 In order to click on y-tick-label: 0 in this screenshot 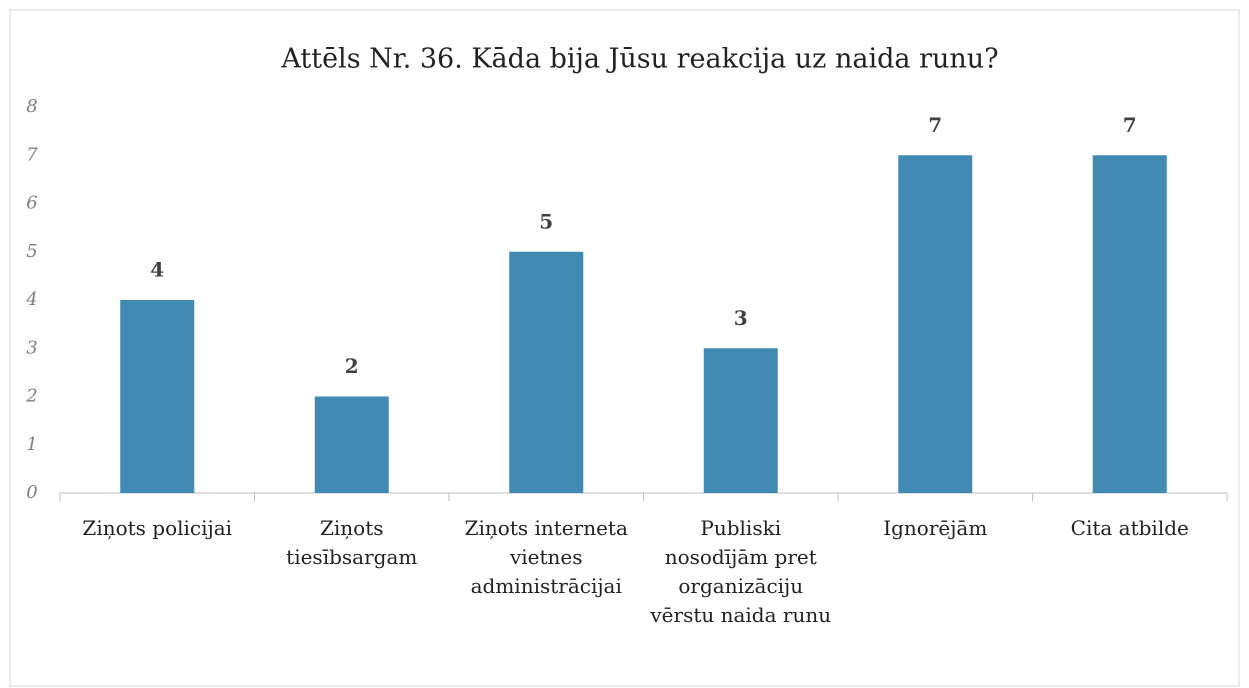, I will do `click(31, 492)`.